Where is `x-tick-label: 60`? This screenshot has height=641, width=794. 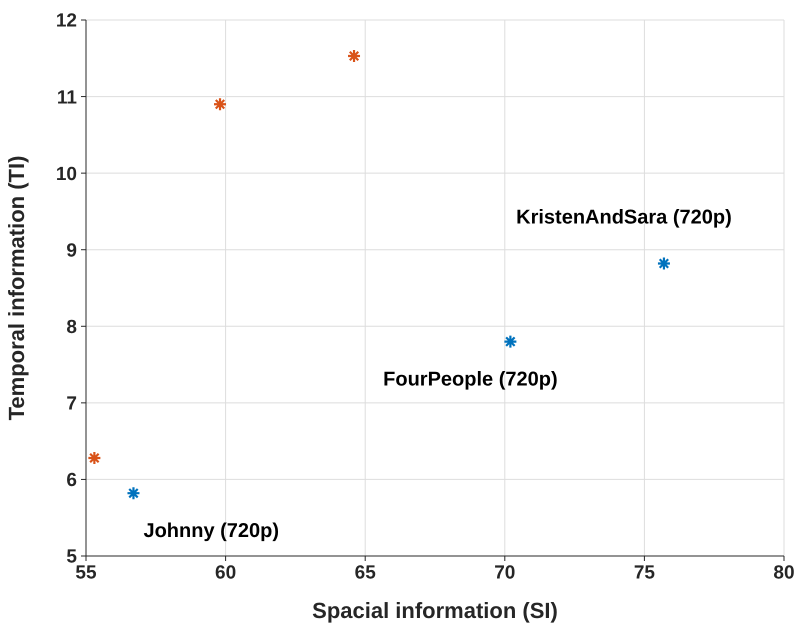 x-tick-label: 60 is located at coordinates (225, 573).